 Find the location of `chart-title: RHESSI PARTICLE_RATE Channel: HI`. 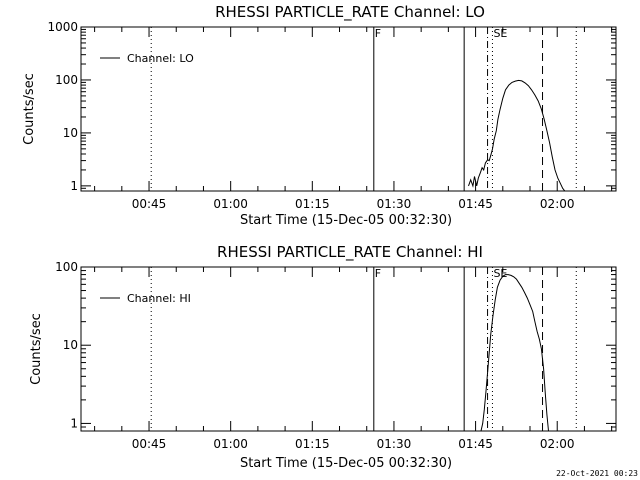

chart-title: RHESSI PARTICLE_RATE Channel: HI is located at coordinates (350, 252).